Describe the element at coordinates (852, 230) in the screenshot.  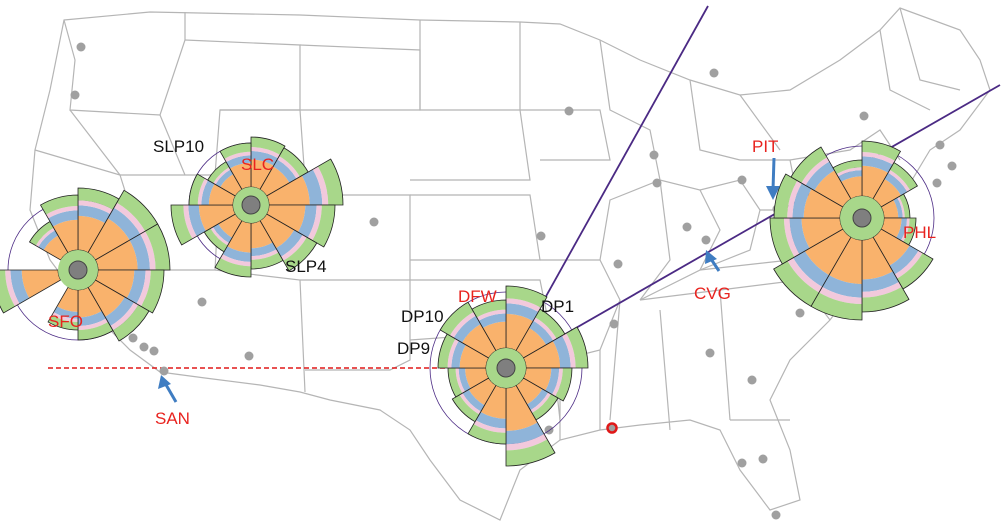
I see `hub-rose-phl` at that location.